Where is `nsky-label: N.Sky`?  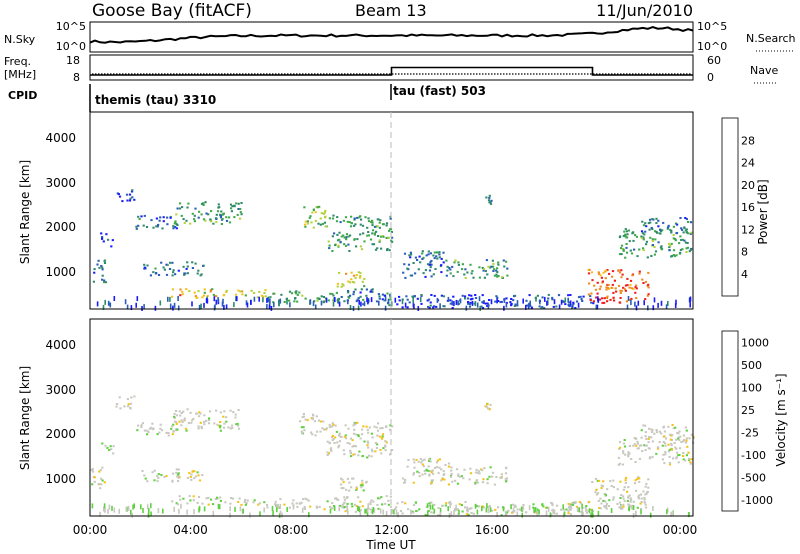 nsky-label: N.Sky is located at coordinates (20, 39).